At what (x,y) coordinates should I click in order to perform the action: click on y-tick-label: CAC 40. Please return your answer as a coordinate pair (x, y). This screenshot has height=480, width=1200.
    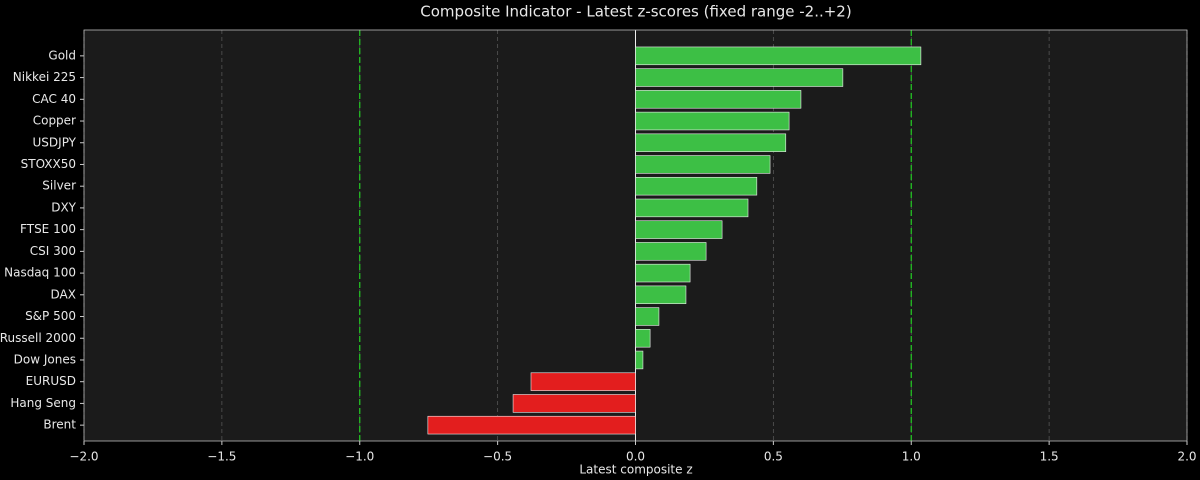
    Looking at the image, I should click on (54, 99).